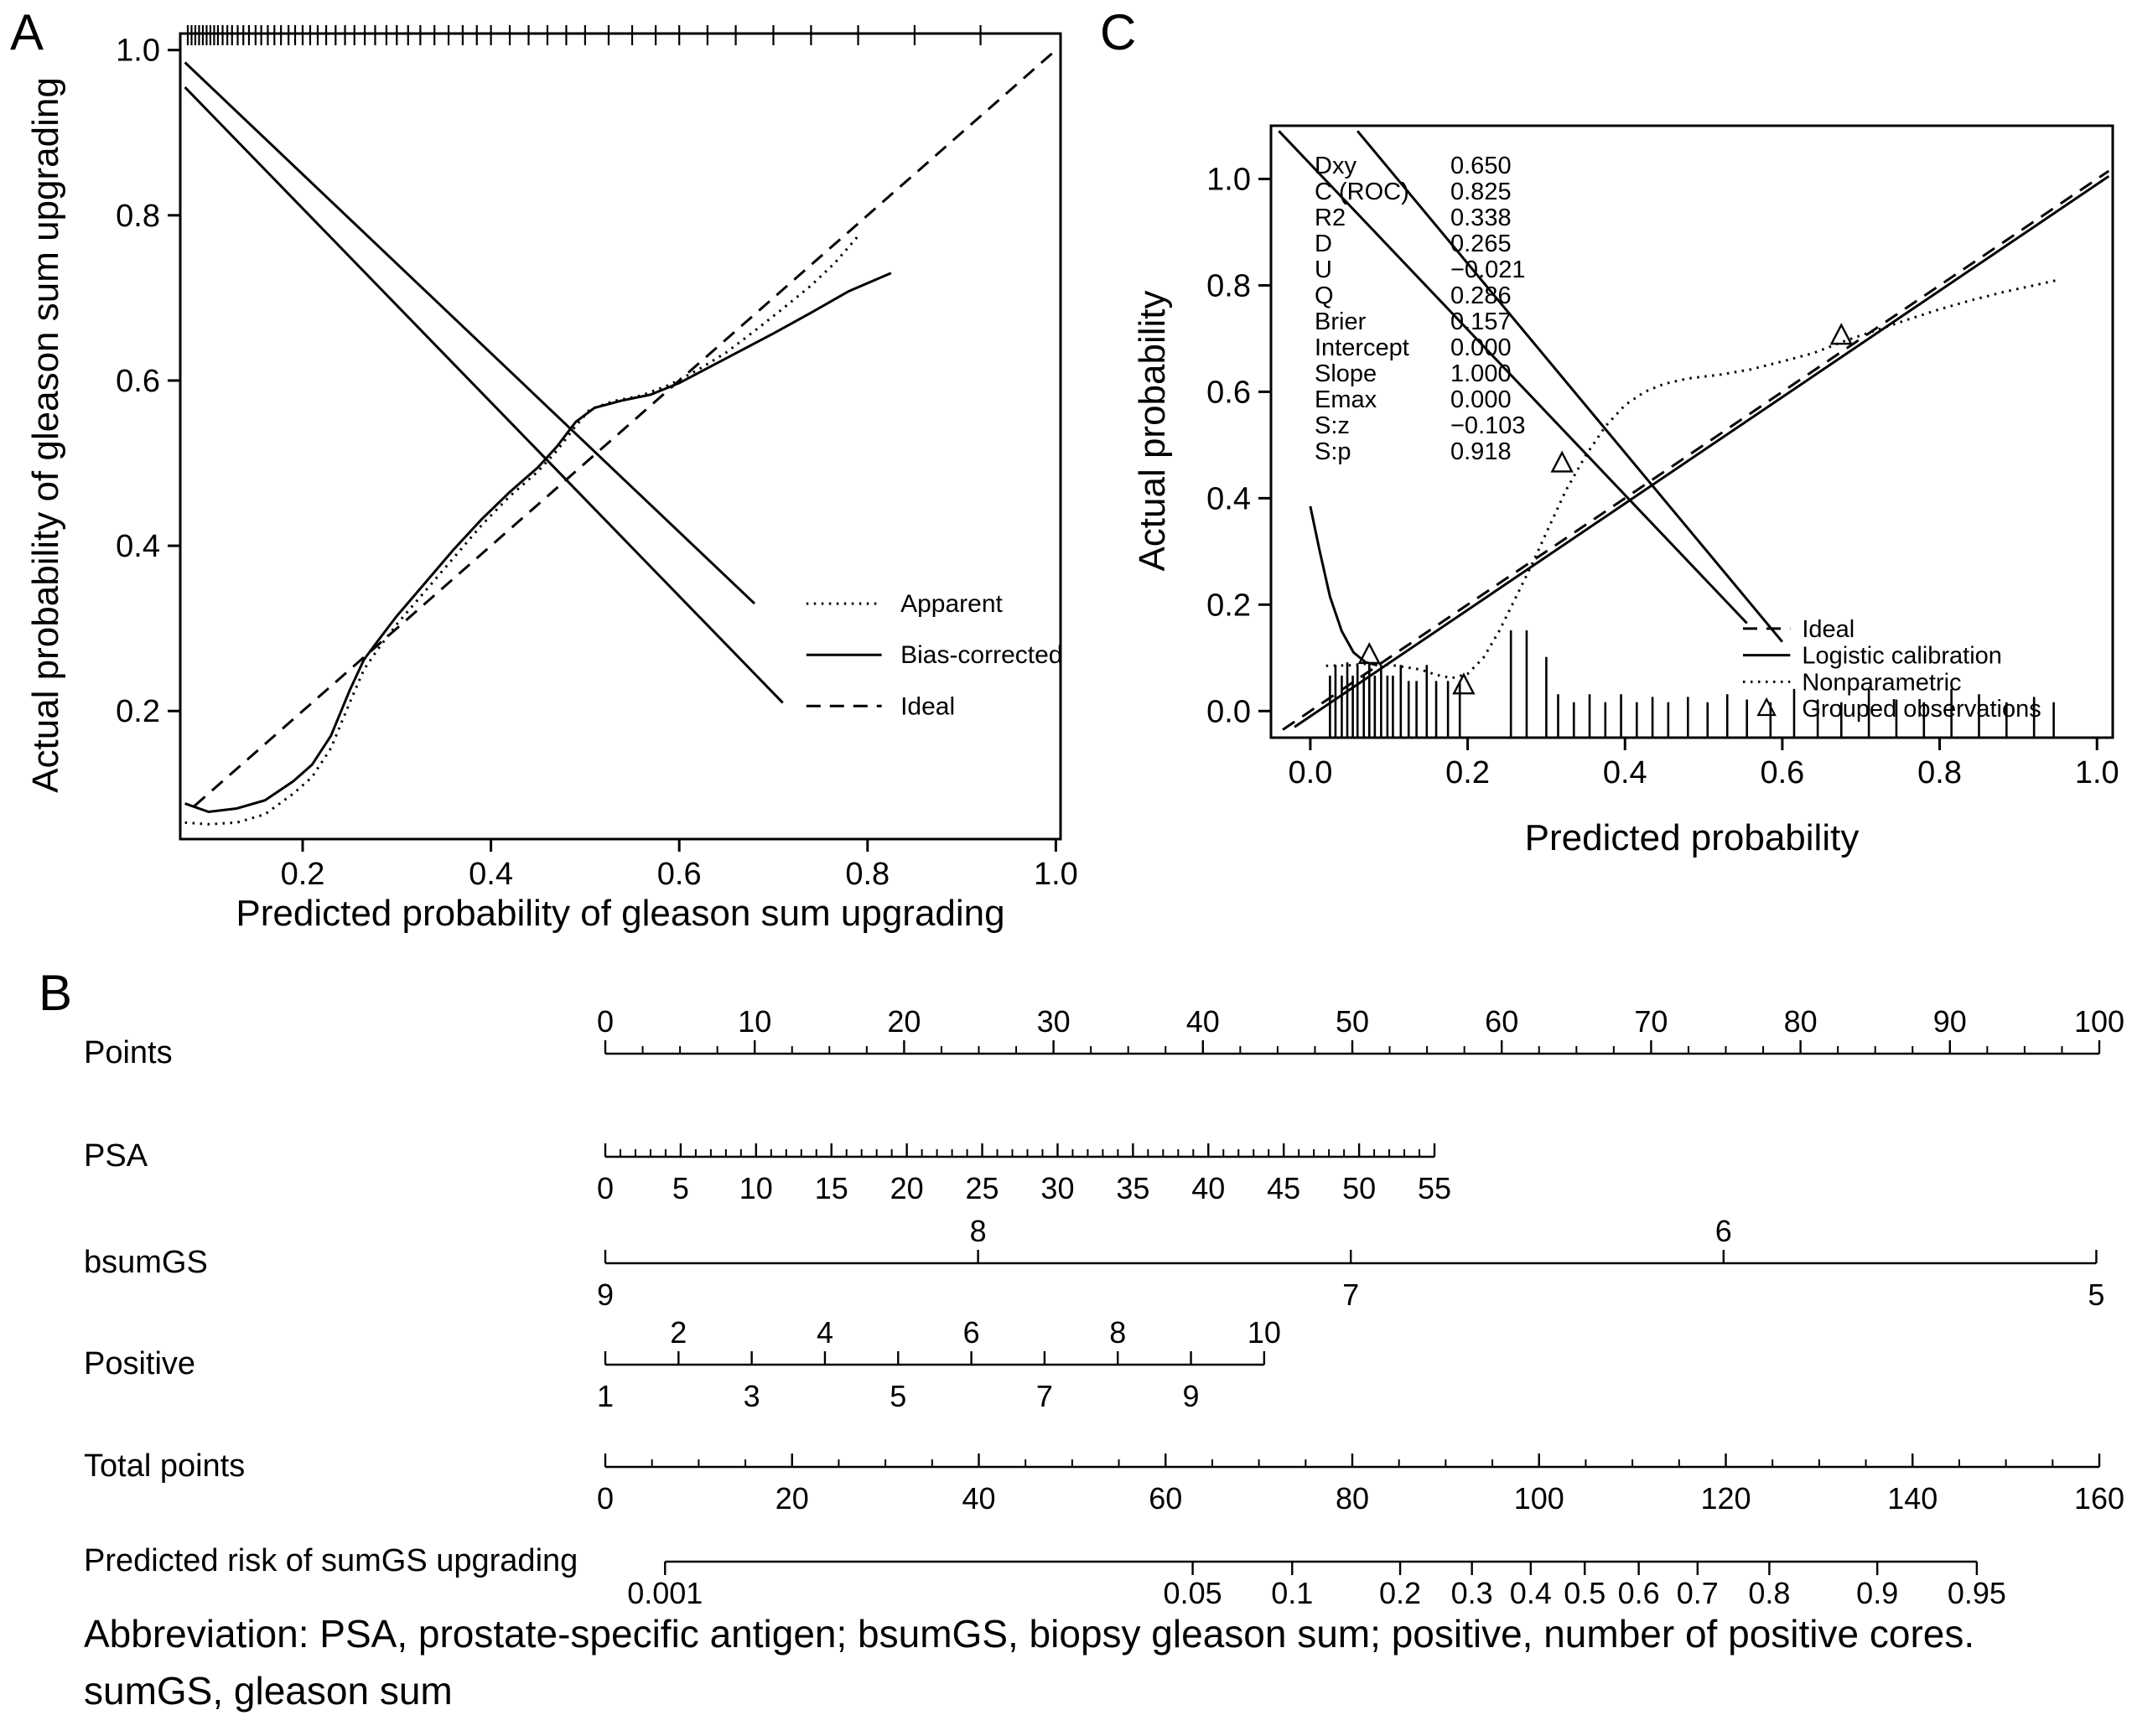 This screenshot has width=2132, height=1736. What do you see at coordinates (146, 1262) in the screenshot?
I see `nomogram-row-label-bsumgs: bsumGS` at bounding box center [146, 1262].